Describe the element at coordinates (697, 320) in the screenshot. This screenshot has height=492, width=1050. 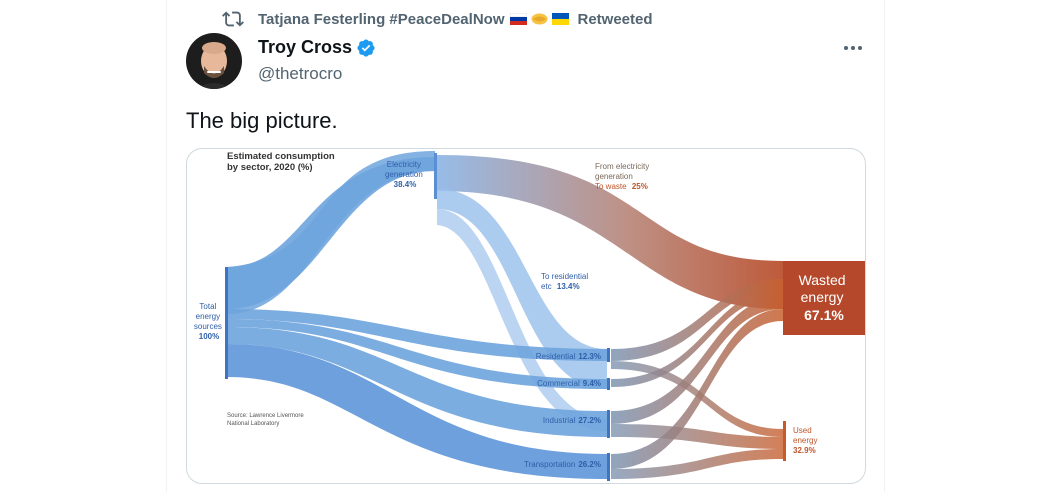
I see `flow-residential-to-waste` at that location.